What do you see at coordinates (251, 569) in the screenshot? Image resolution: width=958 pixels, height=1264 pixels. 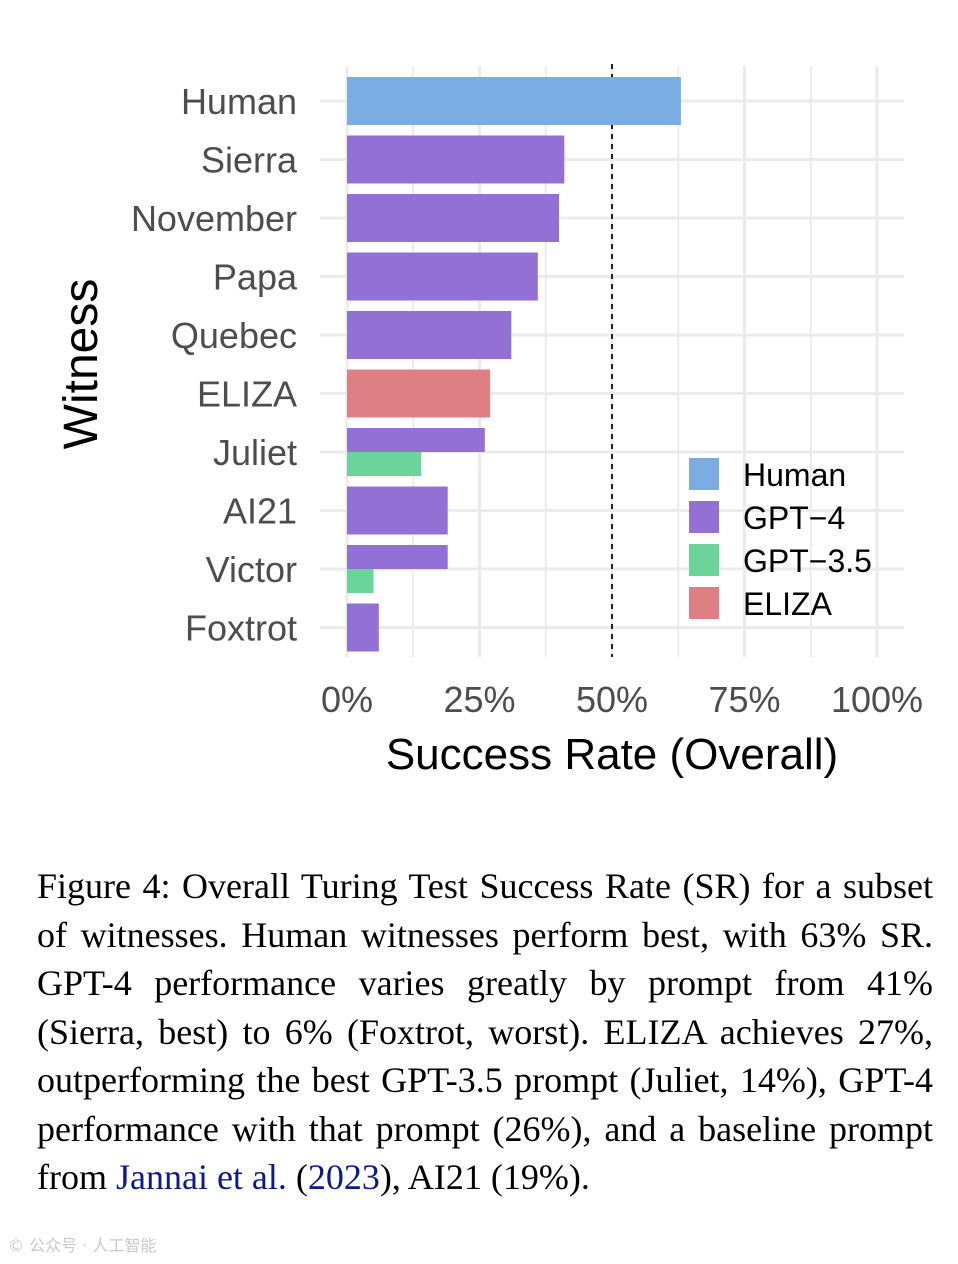 I see `y-tick-label-victor: Victor` at bounding box center [251, 569].